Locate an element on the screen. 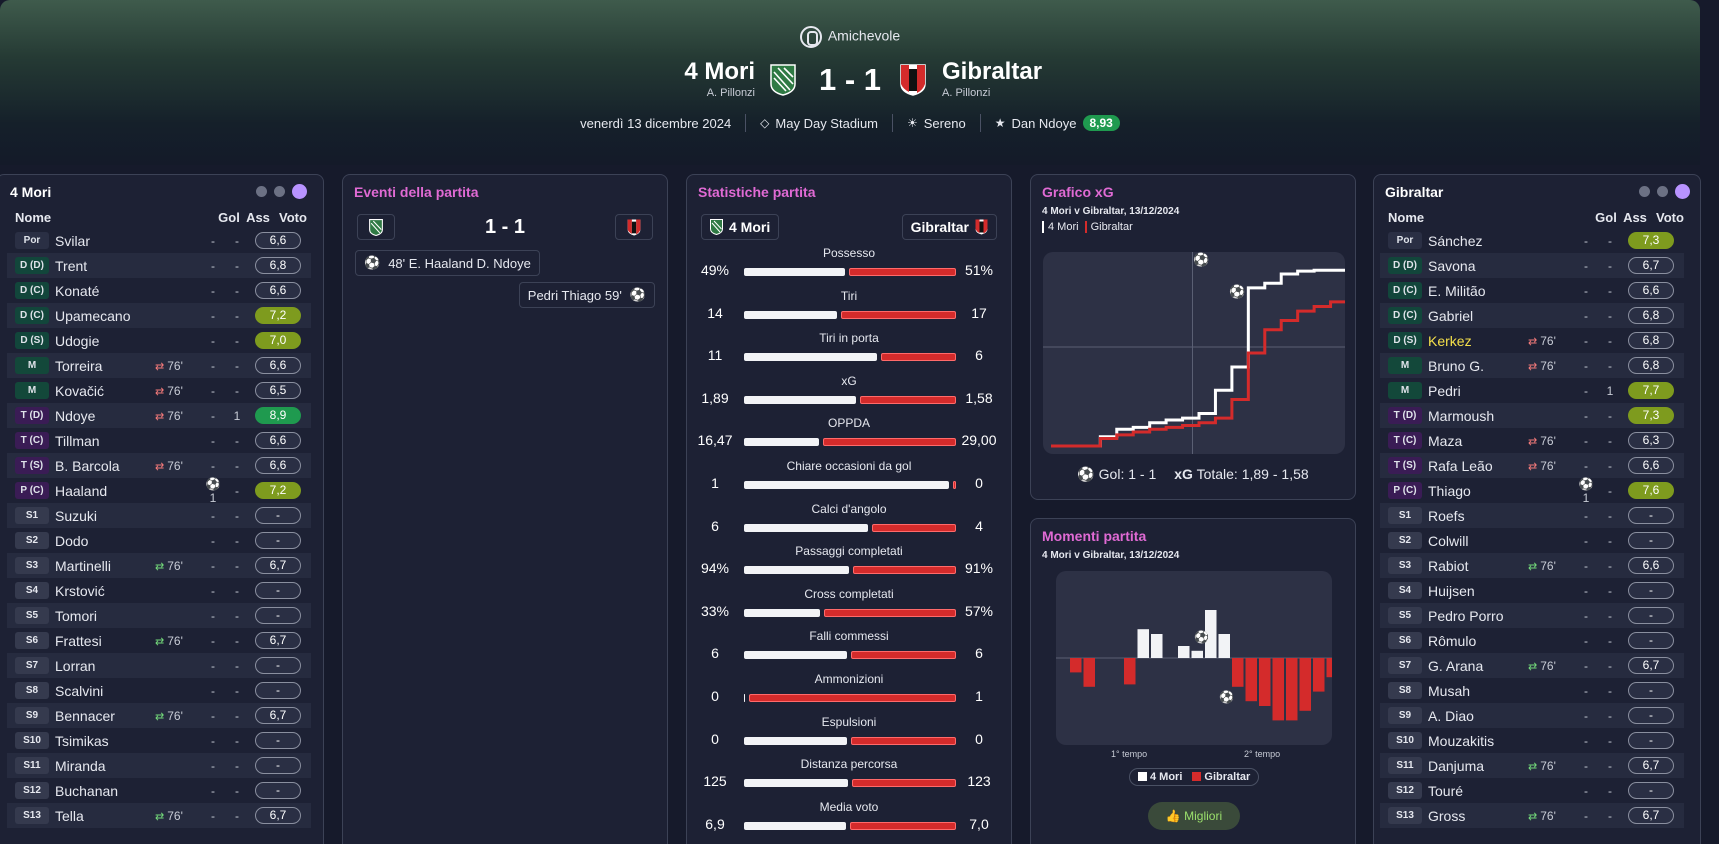 This screenshot has width=1719, height=844. stadium-name: May Day Stadium is located at coordinates (826, 123).